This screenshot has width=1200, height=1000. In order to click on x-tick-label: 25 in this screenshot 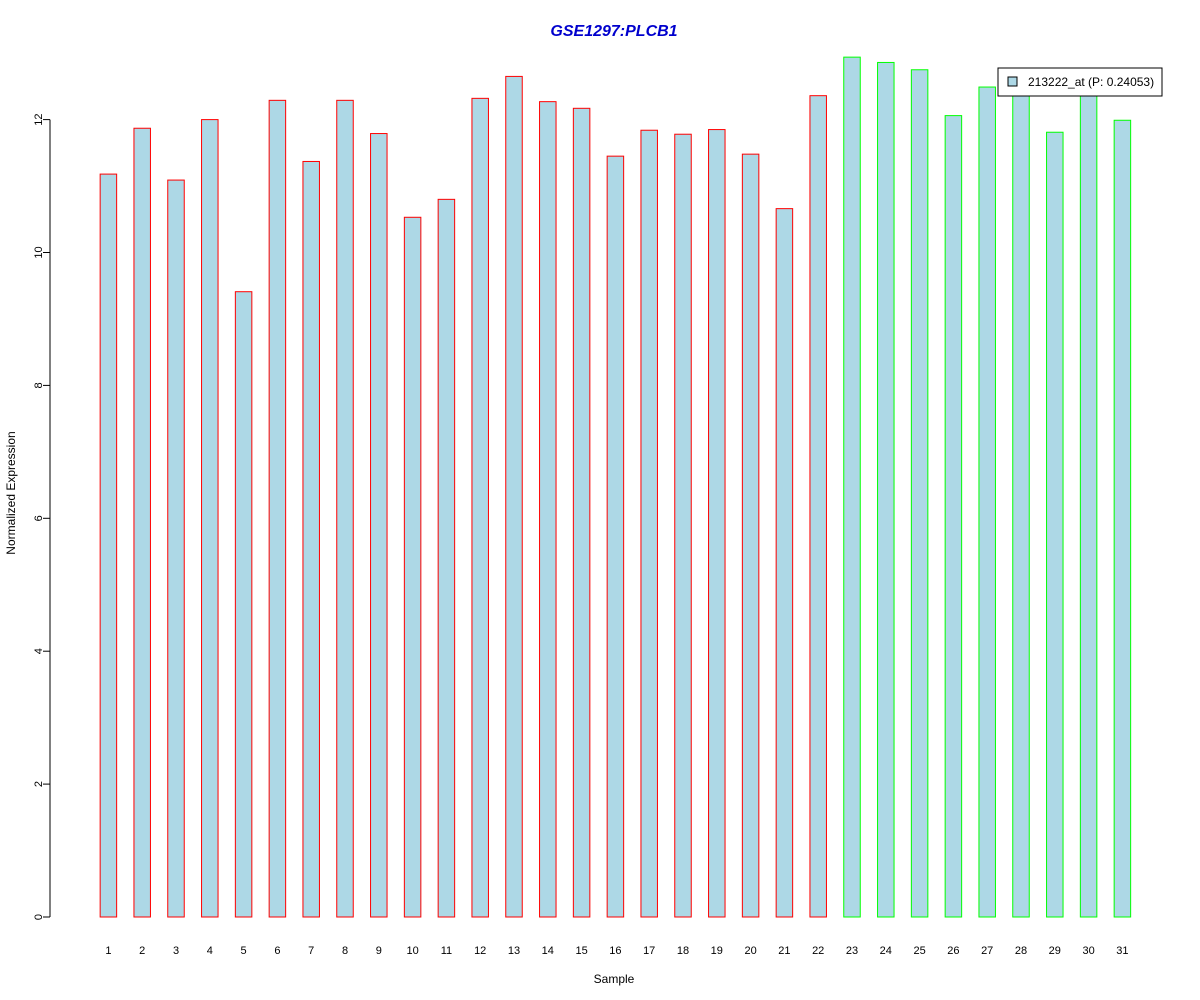, I will do `click(919, 951)`.